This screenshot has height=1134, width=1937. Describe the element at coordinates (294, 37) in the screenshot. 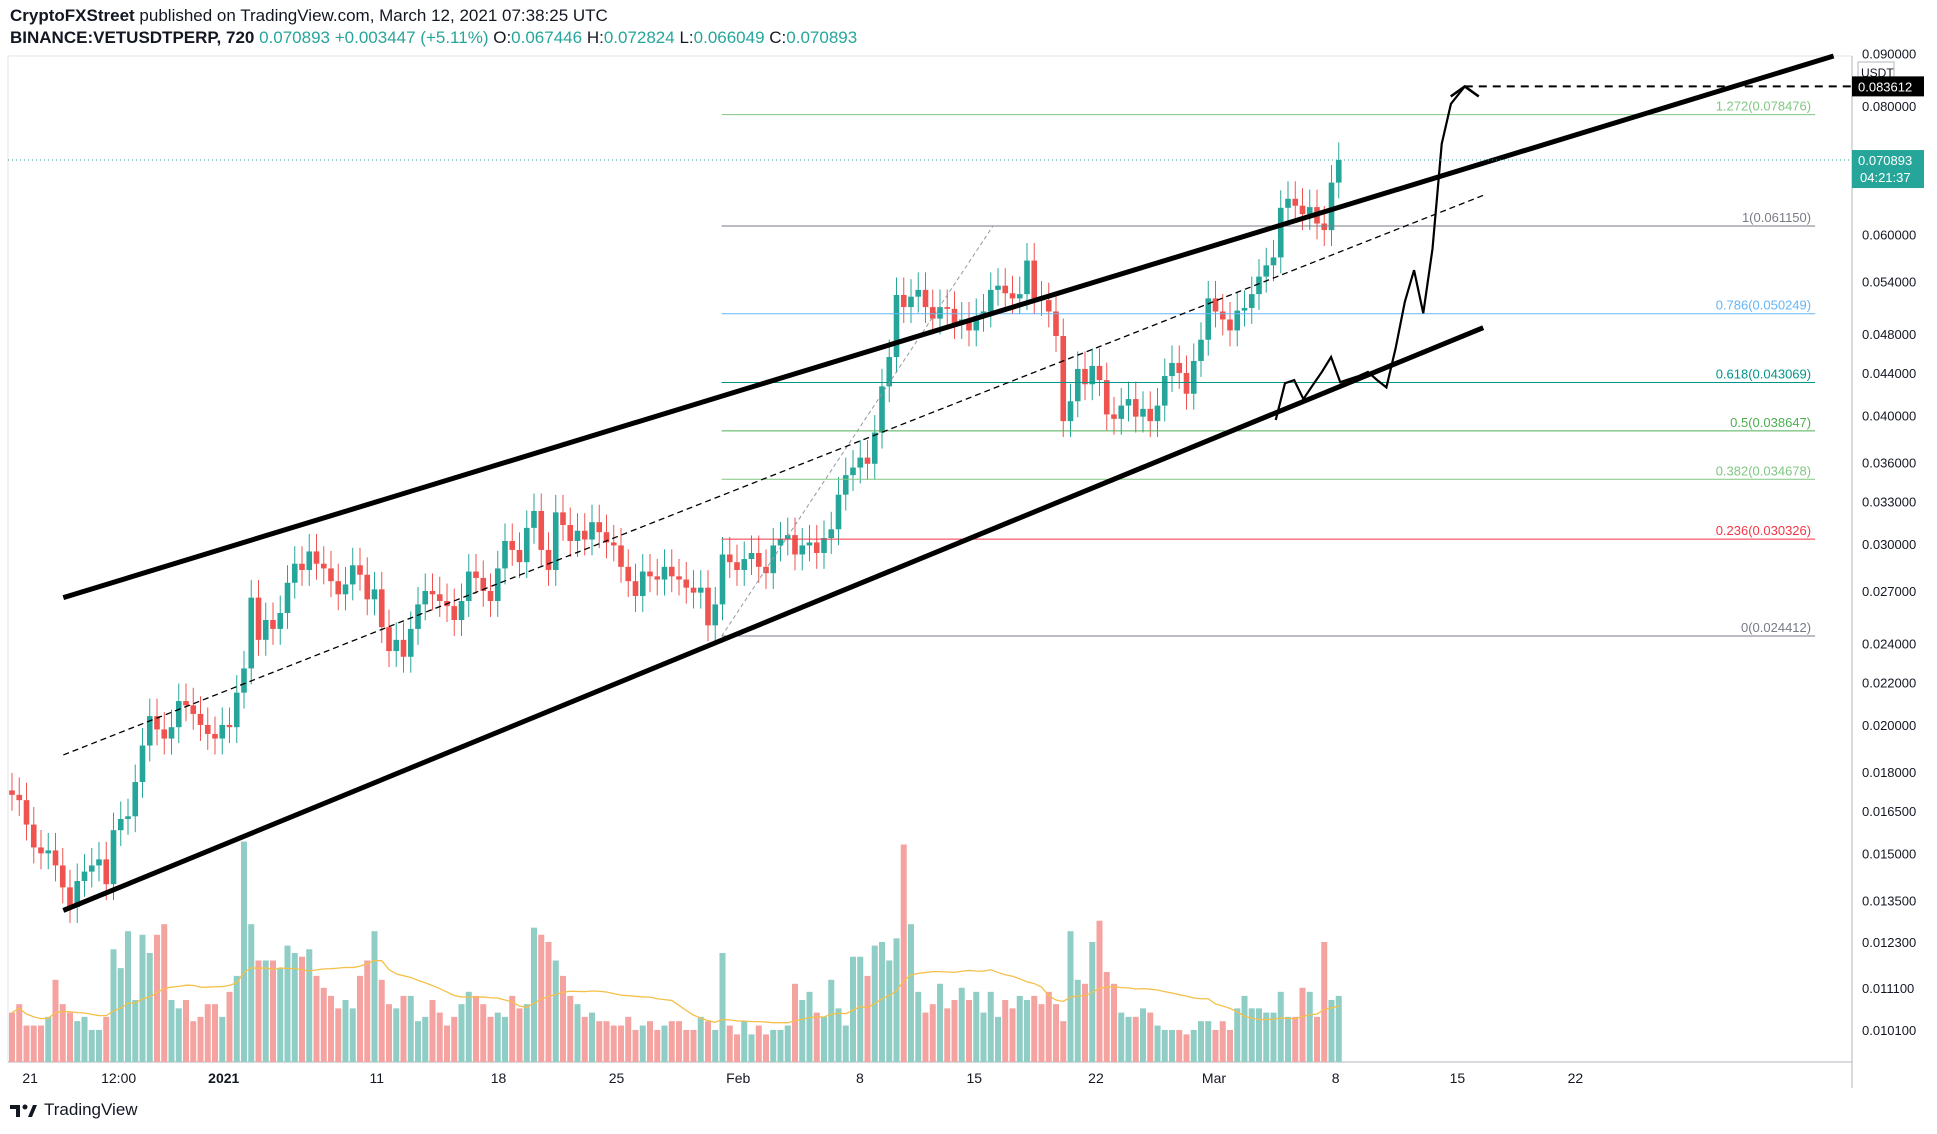

I see `last-price: 0.070893` at that location.